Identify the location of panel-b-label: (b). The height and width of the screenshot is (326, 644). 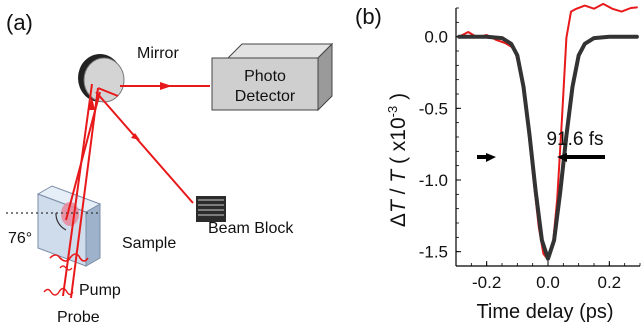
(368, 16).